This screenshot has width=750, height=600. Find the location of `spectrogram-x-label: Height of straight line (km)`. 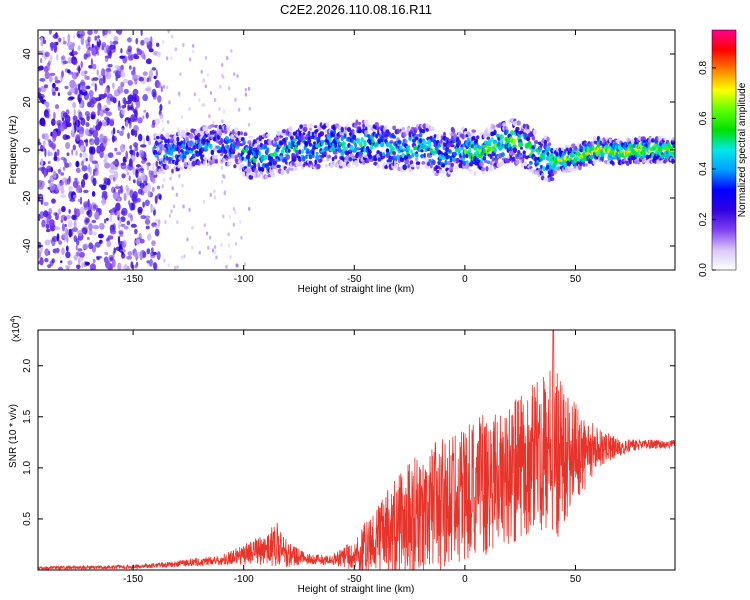

spectrogram-x-label: Height of straight line (km) is located at coordinates (356, 289).